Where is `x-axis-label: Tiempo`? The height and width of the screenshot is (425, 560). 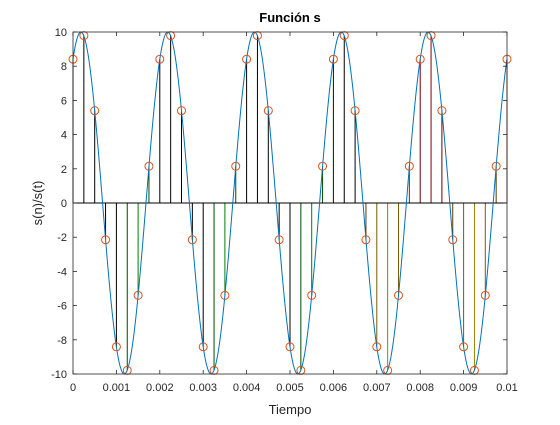 x-axis-label: Tiempo is located at coordinates (290, 409).